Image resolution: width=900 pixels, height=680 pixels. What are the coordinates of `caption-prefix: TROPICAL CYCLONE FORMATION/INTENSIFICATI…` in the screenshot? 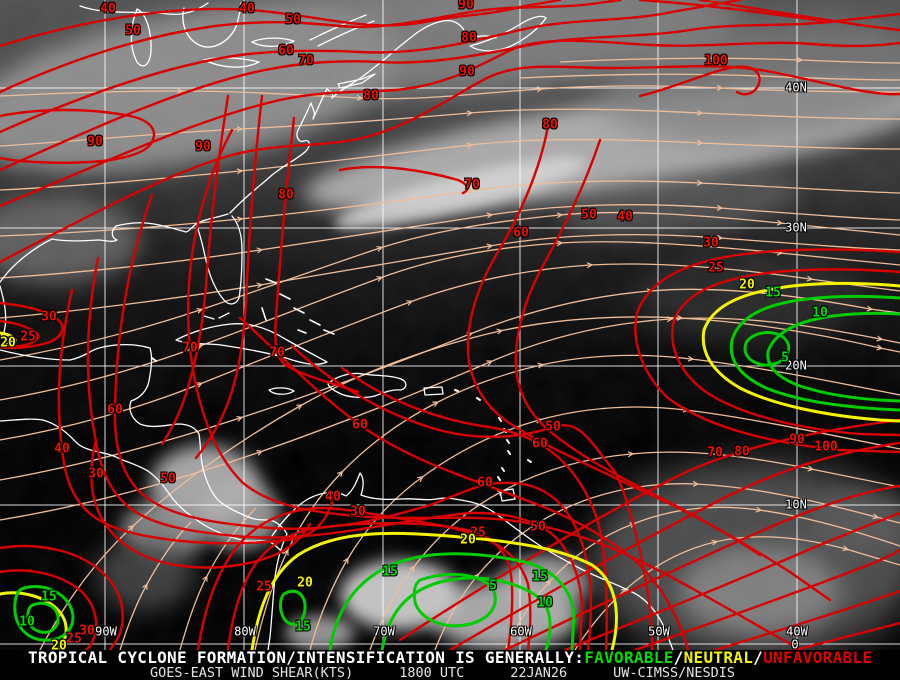 It's located at (306, 657).